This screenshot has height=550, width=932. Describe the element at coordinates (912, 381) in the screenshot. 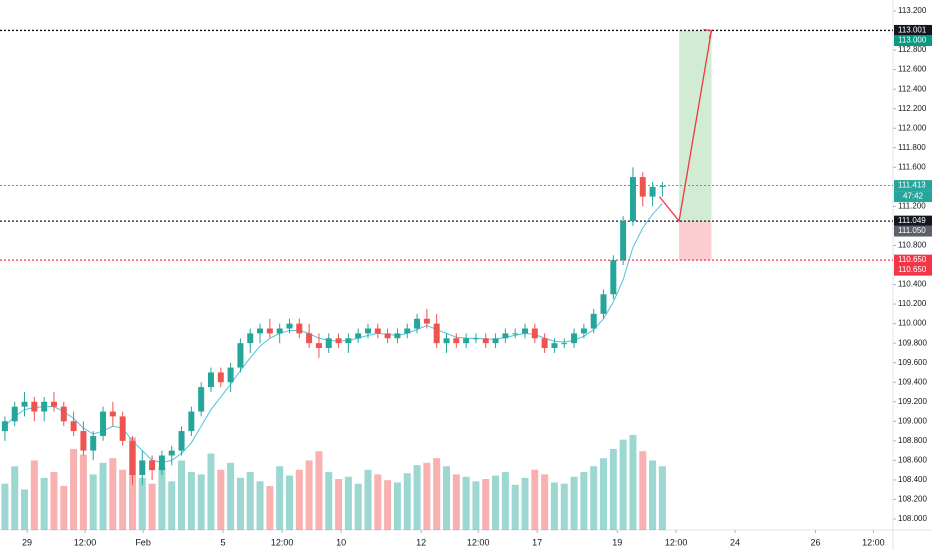

I see `y-tick-label: 109.400` at that location.